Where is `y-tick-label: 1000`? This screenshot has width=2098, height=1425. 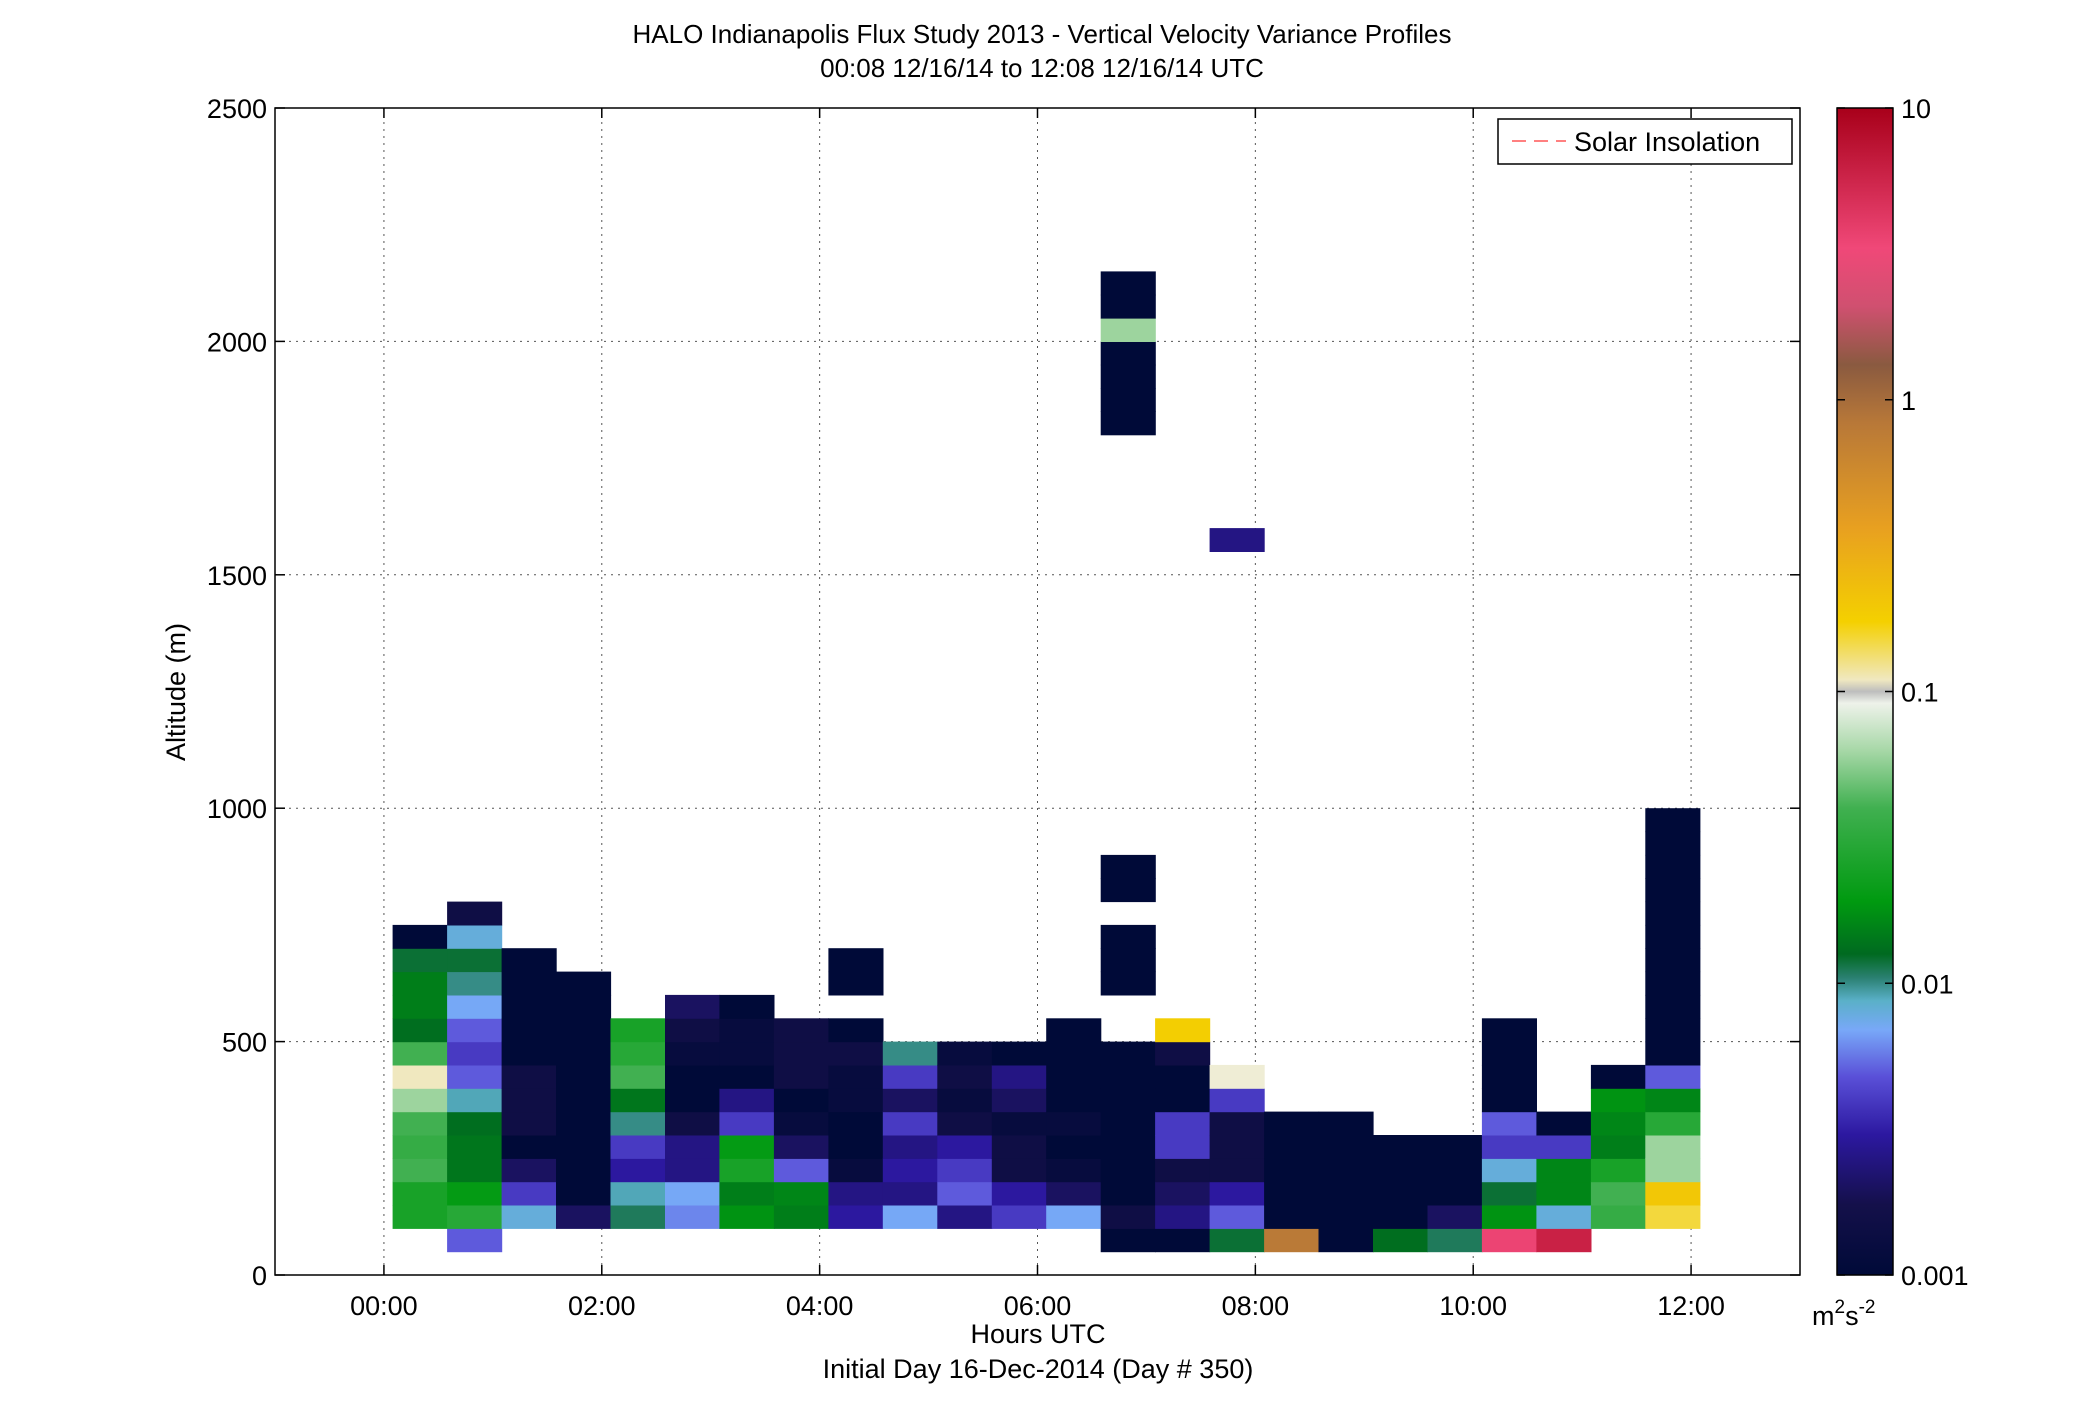 y-tick-label: 1000 is located at coordinates (237, 809).